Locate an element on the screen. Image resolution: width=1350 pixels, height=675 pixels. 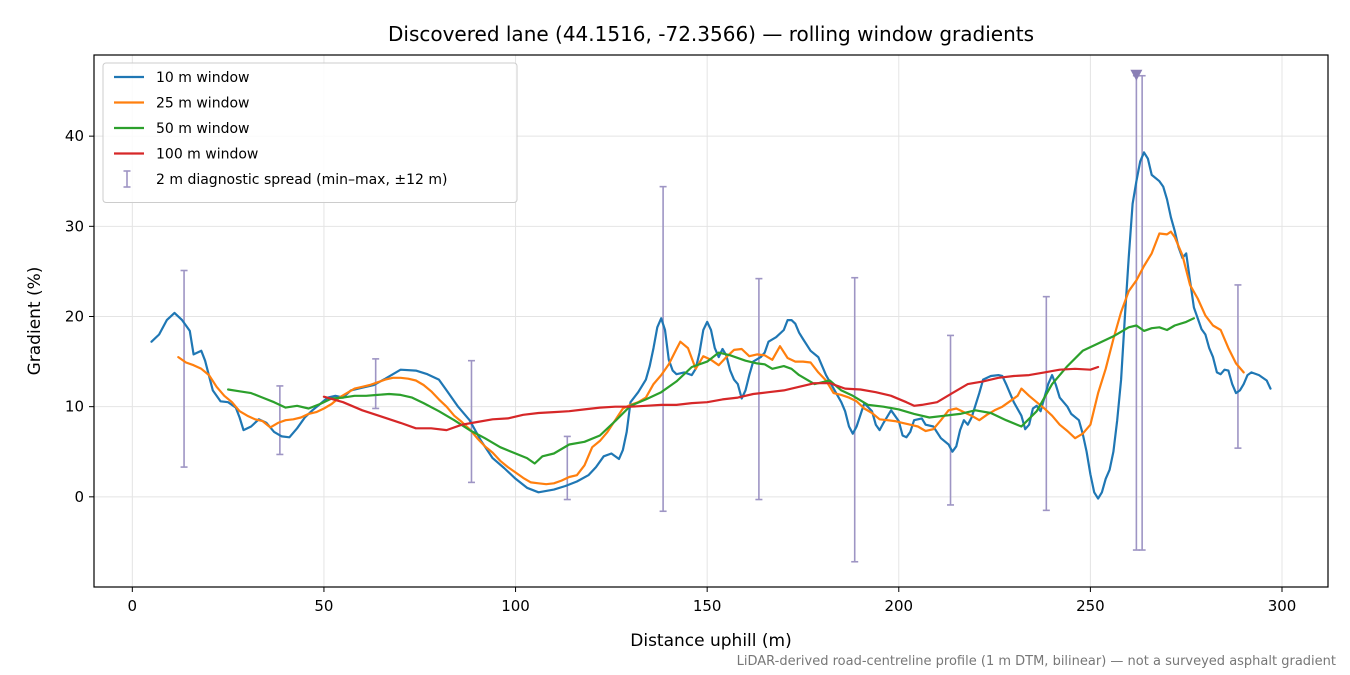
clip-marker-icon is located at coordinates (1136, 75).